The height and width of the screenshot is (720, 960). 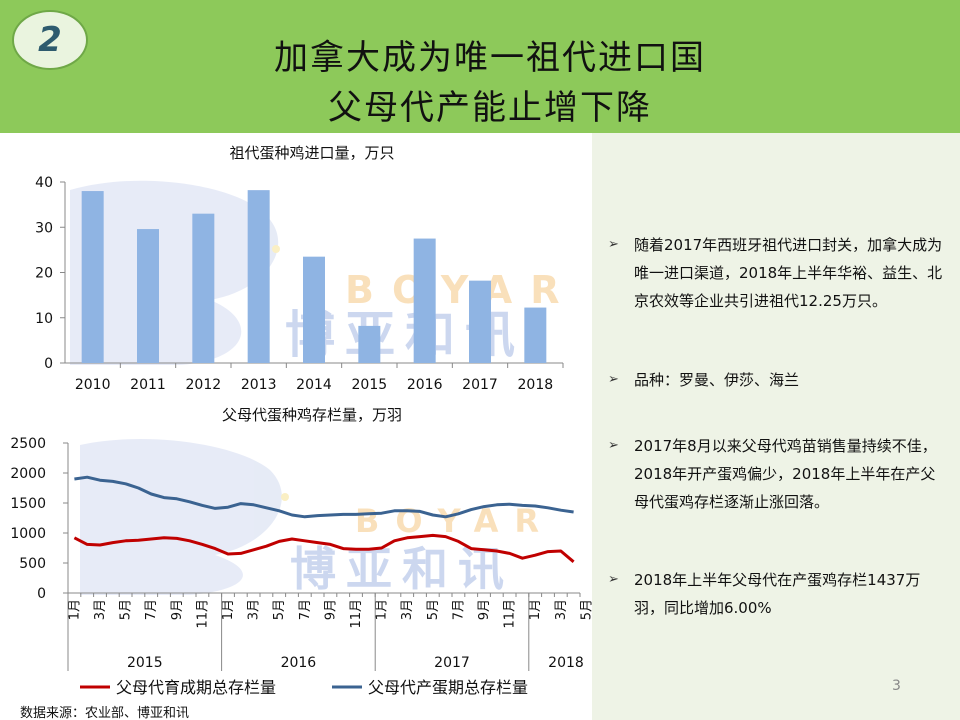 I want to click on bar-2014, so click(x=314, y=309).